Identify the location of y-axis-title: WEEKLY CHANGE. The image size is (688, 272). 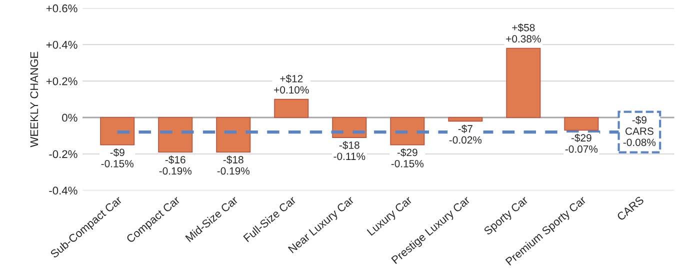
(34, 100).